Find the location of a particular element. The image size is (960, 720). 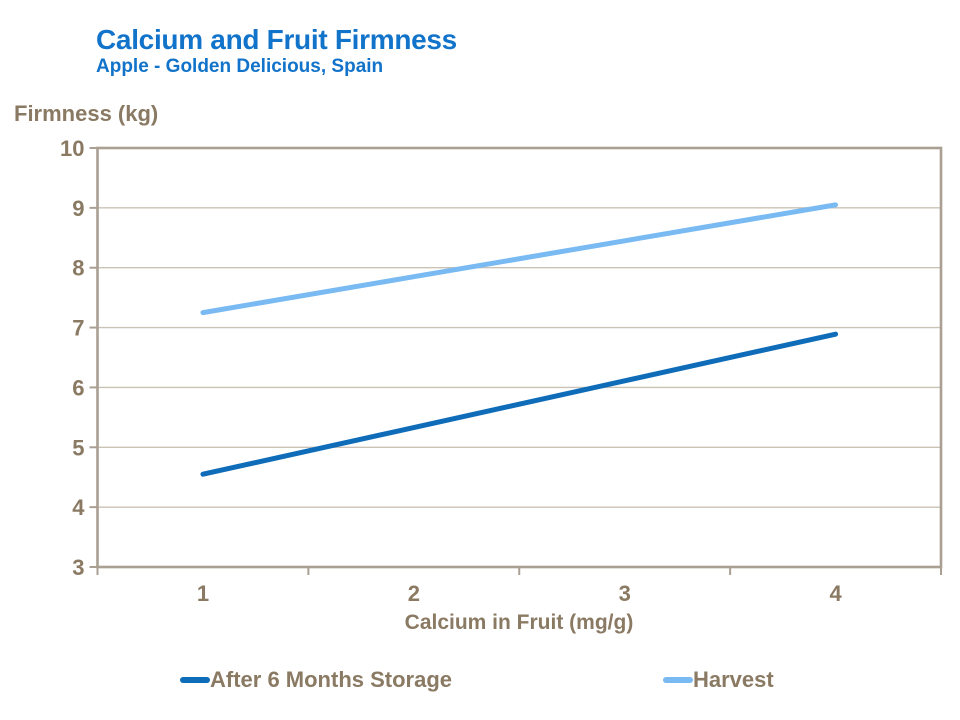

chart-subtitle: Apple - Golden Delicious, Spain is located at coordinates (240, 66).